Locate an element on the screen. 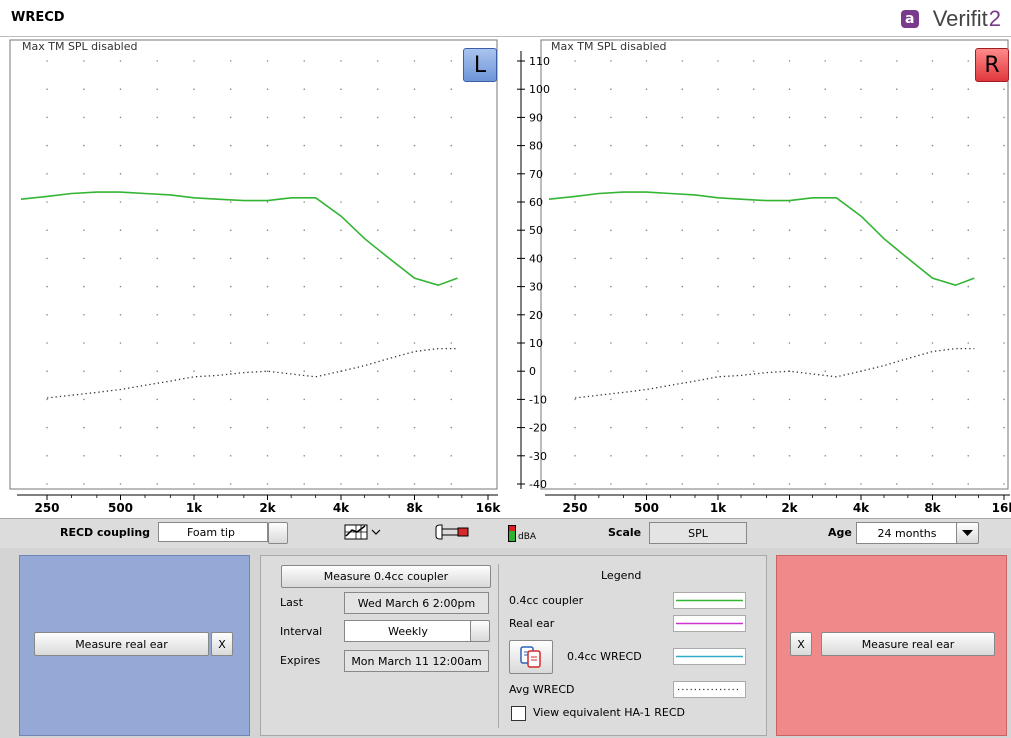 The height and width of the screenshot is (738, 1011). left-clear-button: X is located at coordinates (222, 644).